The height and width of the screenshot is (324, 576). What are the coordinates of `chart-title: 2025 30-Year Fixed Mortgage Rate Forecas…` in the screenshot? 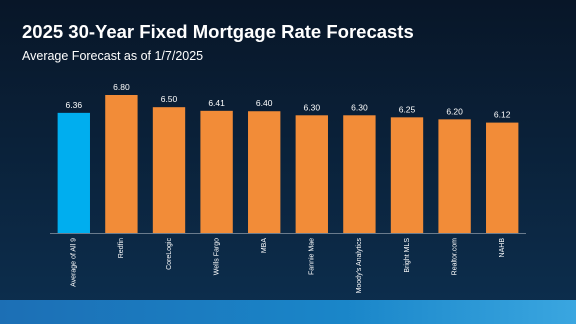 It's located at (218, 31).